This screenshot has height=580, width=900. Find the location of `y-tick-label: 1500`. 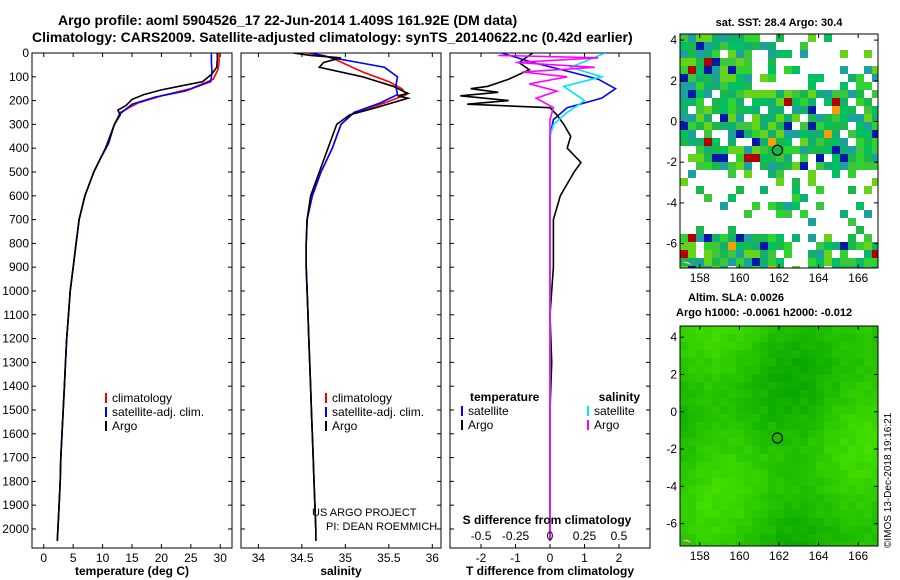

y-tick-label: 1500 is located at coordinates (15, 410).